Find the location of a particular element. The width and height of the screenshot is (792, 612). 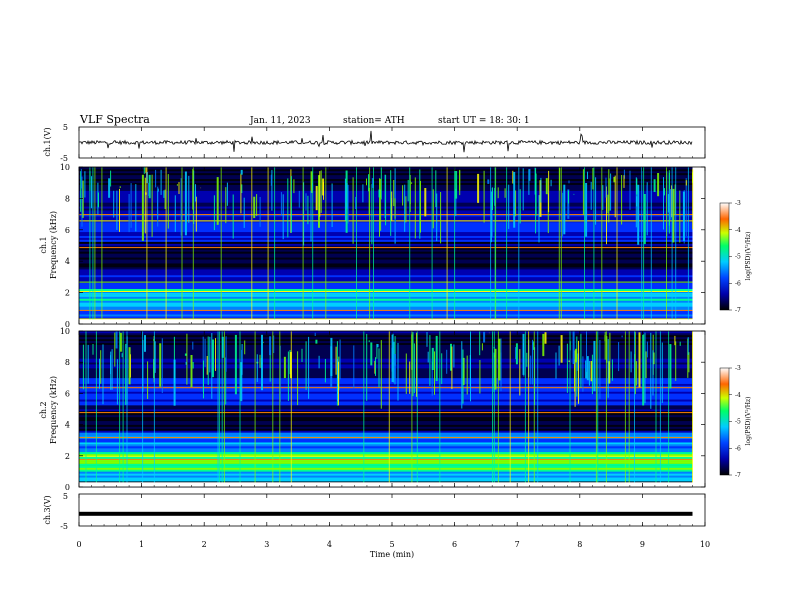

spec-ytick-label: 4 is located at coordinates (67, 261).